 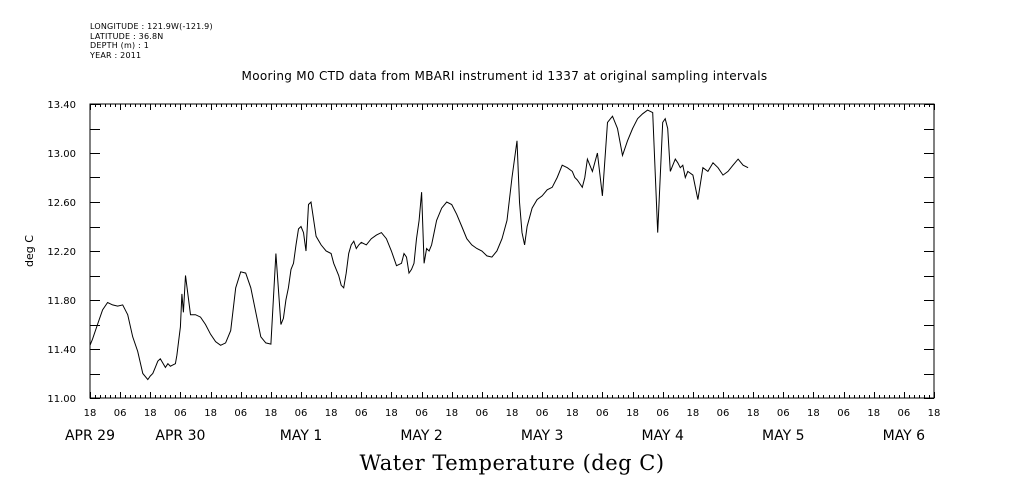 What do you see at coordinates (542, 436) in the screenshot?
I see `x-day-label: MAY 3` at bounding box center [542, 436].